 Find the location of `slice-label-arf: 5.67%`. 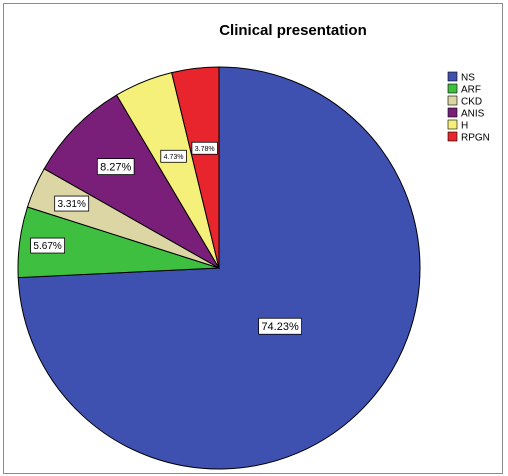

slice-label-arf: 5.67% is located at coordinates (48, 245).